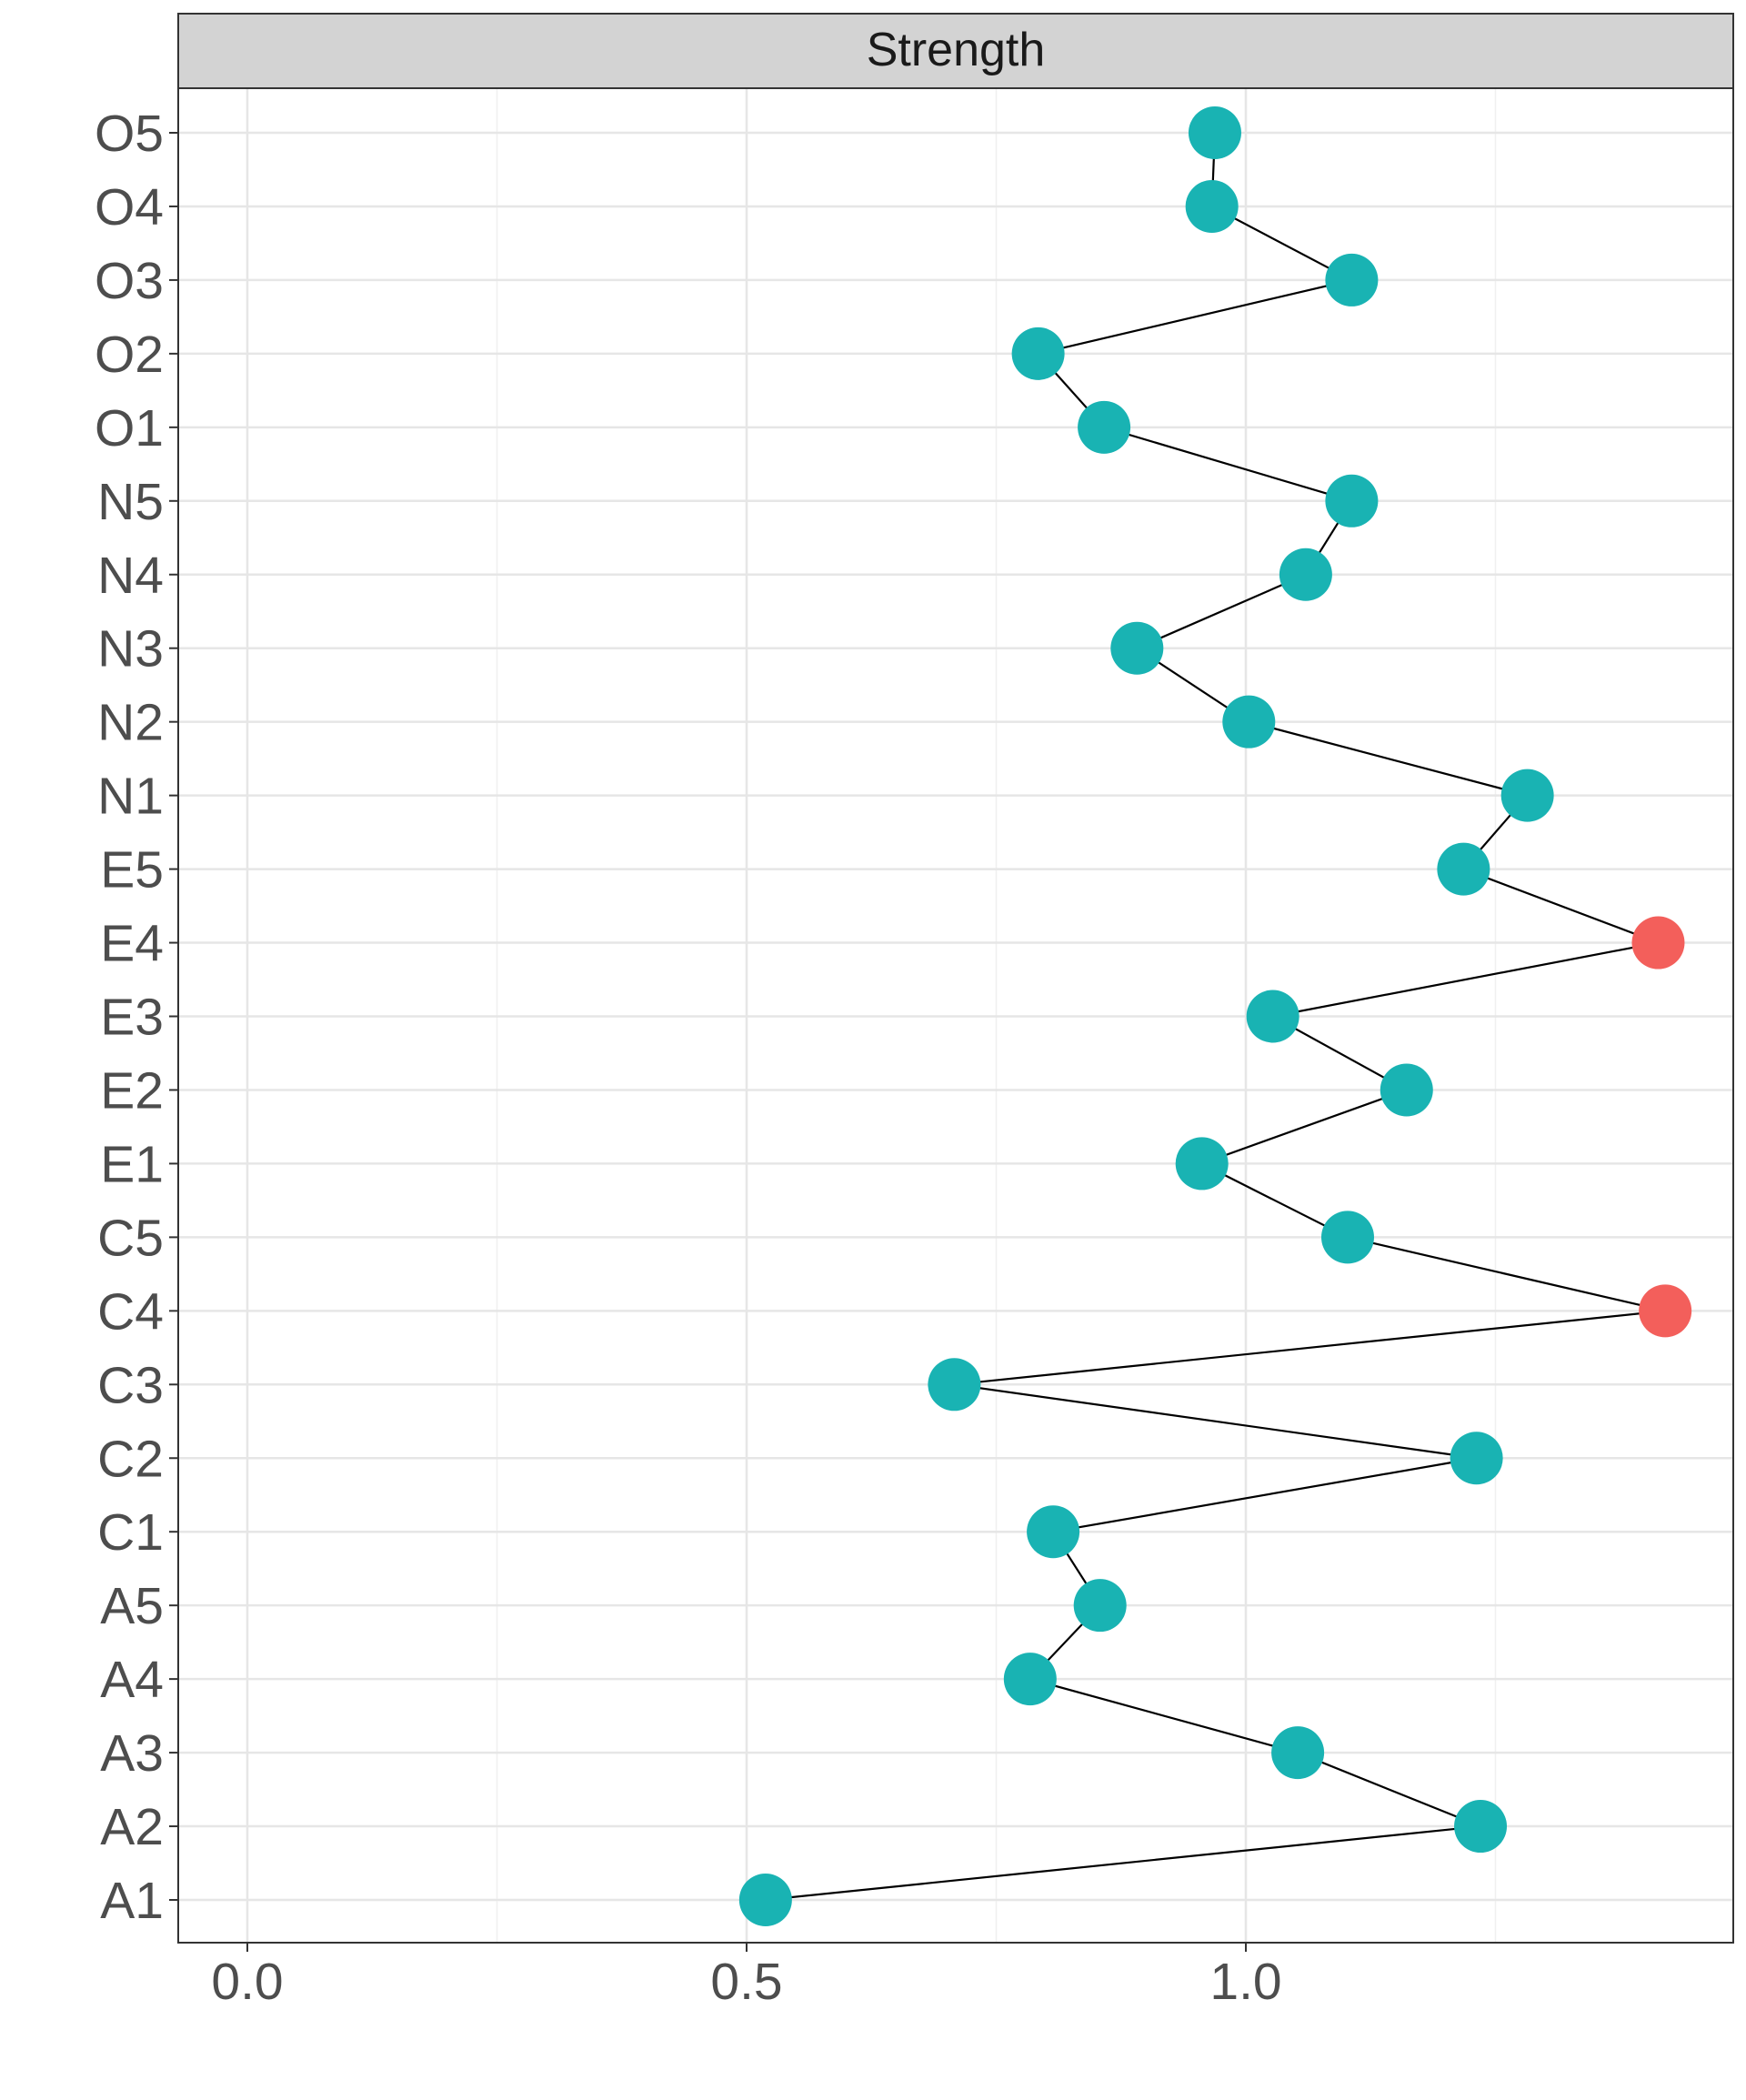 Image resolution: width=1746 pixels, height=2100 pixels. Describe the element at coordinates (130, 1311) in the screenshot. I see `y-tick-label: C4` at that location.